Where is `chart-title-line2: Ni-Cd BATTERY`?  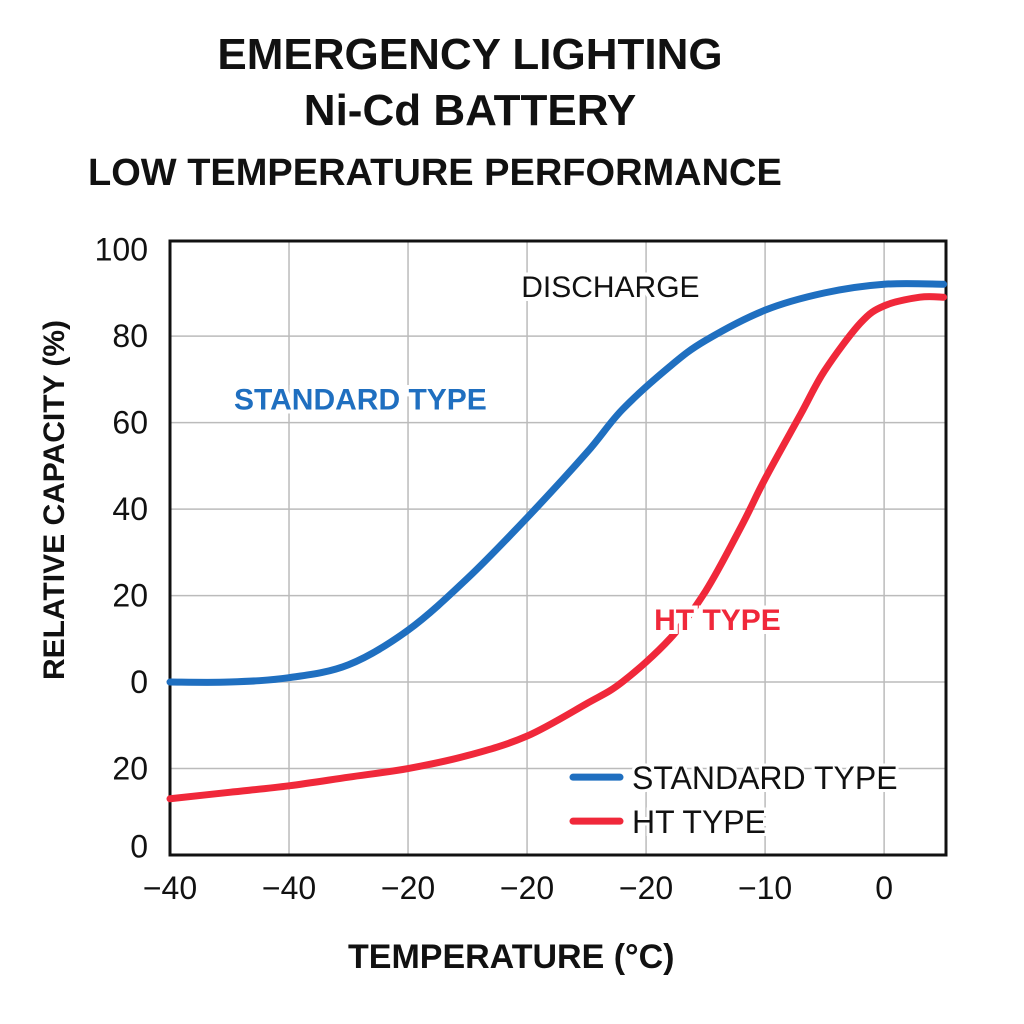 chart-title-line2: Ni-Cd BATTERY is located at coordinates (470, 110).